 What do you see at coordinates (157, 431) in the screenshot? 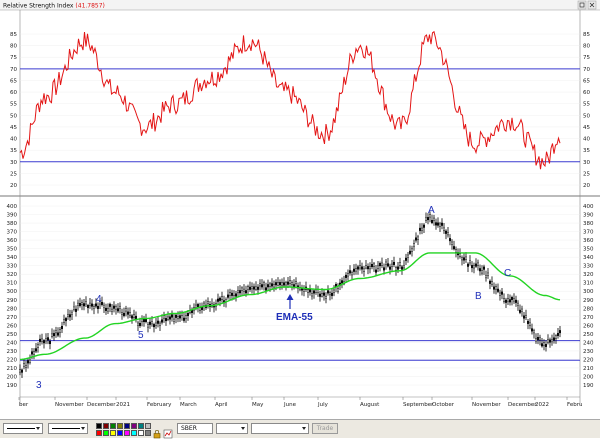
I see `lock-icon` at bounding box center [157, 431].